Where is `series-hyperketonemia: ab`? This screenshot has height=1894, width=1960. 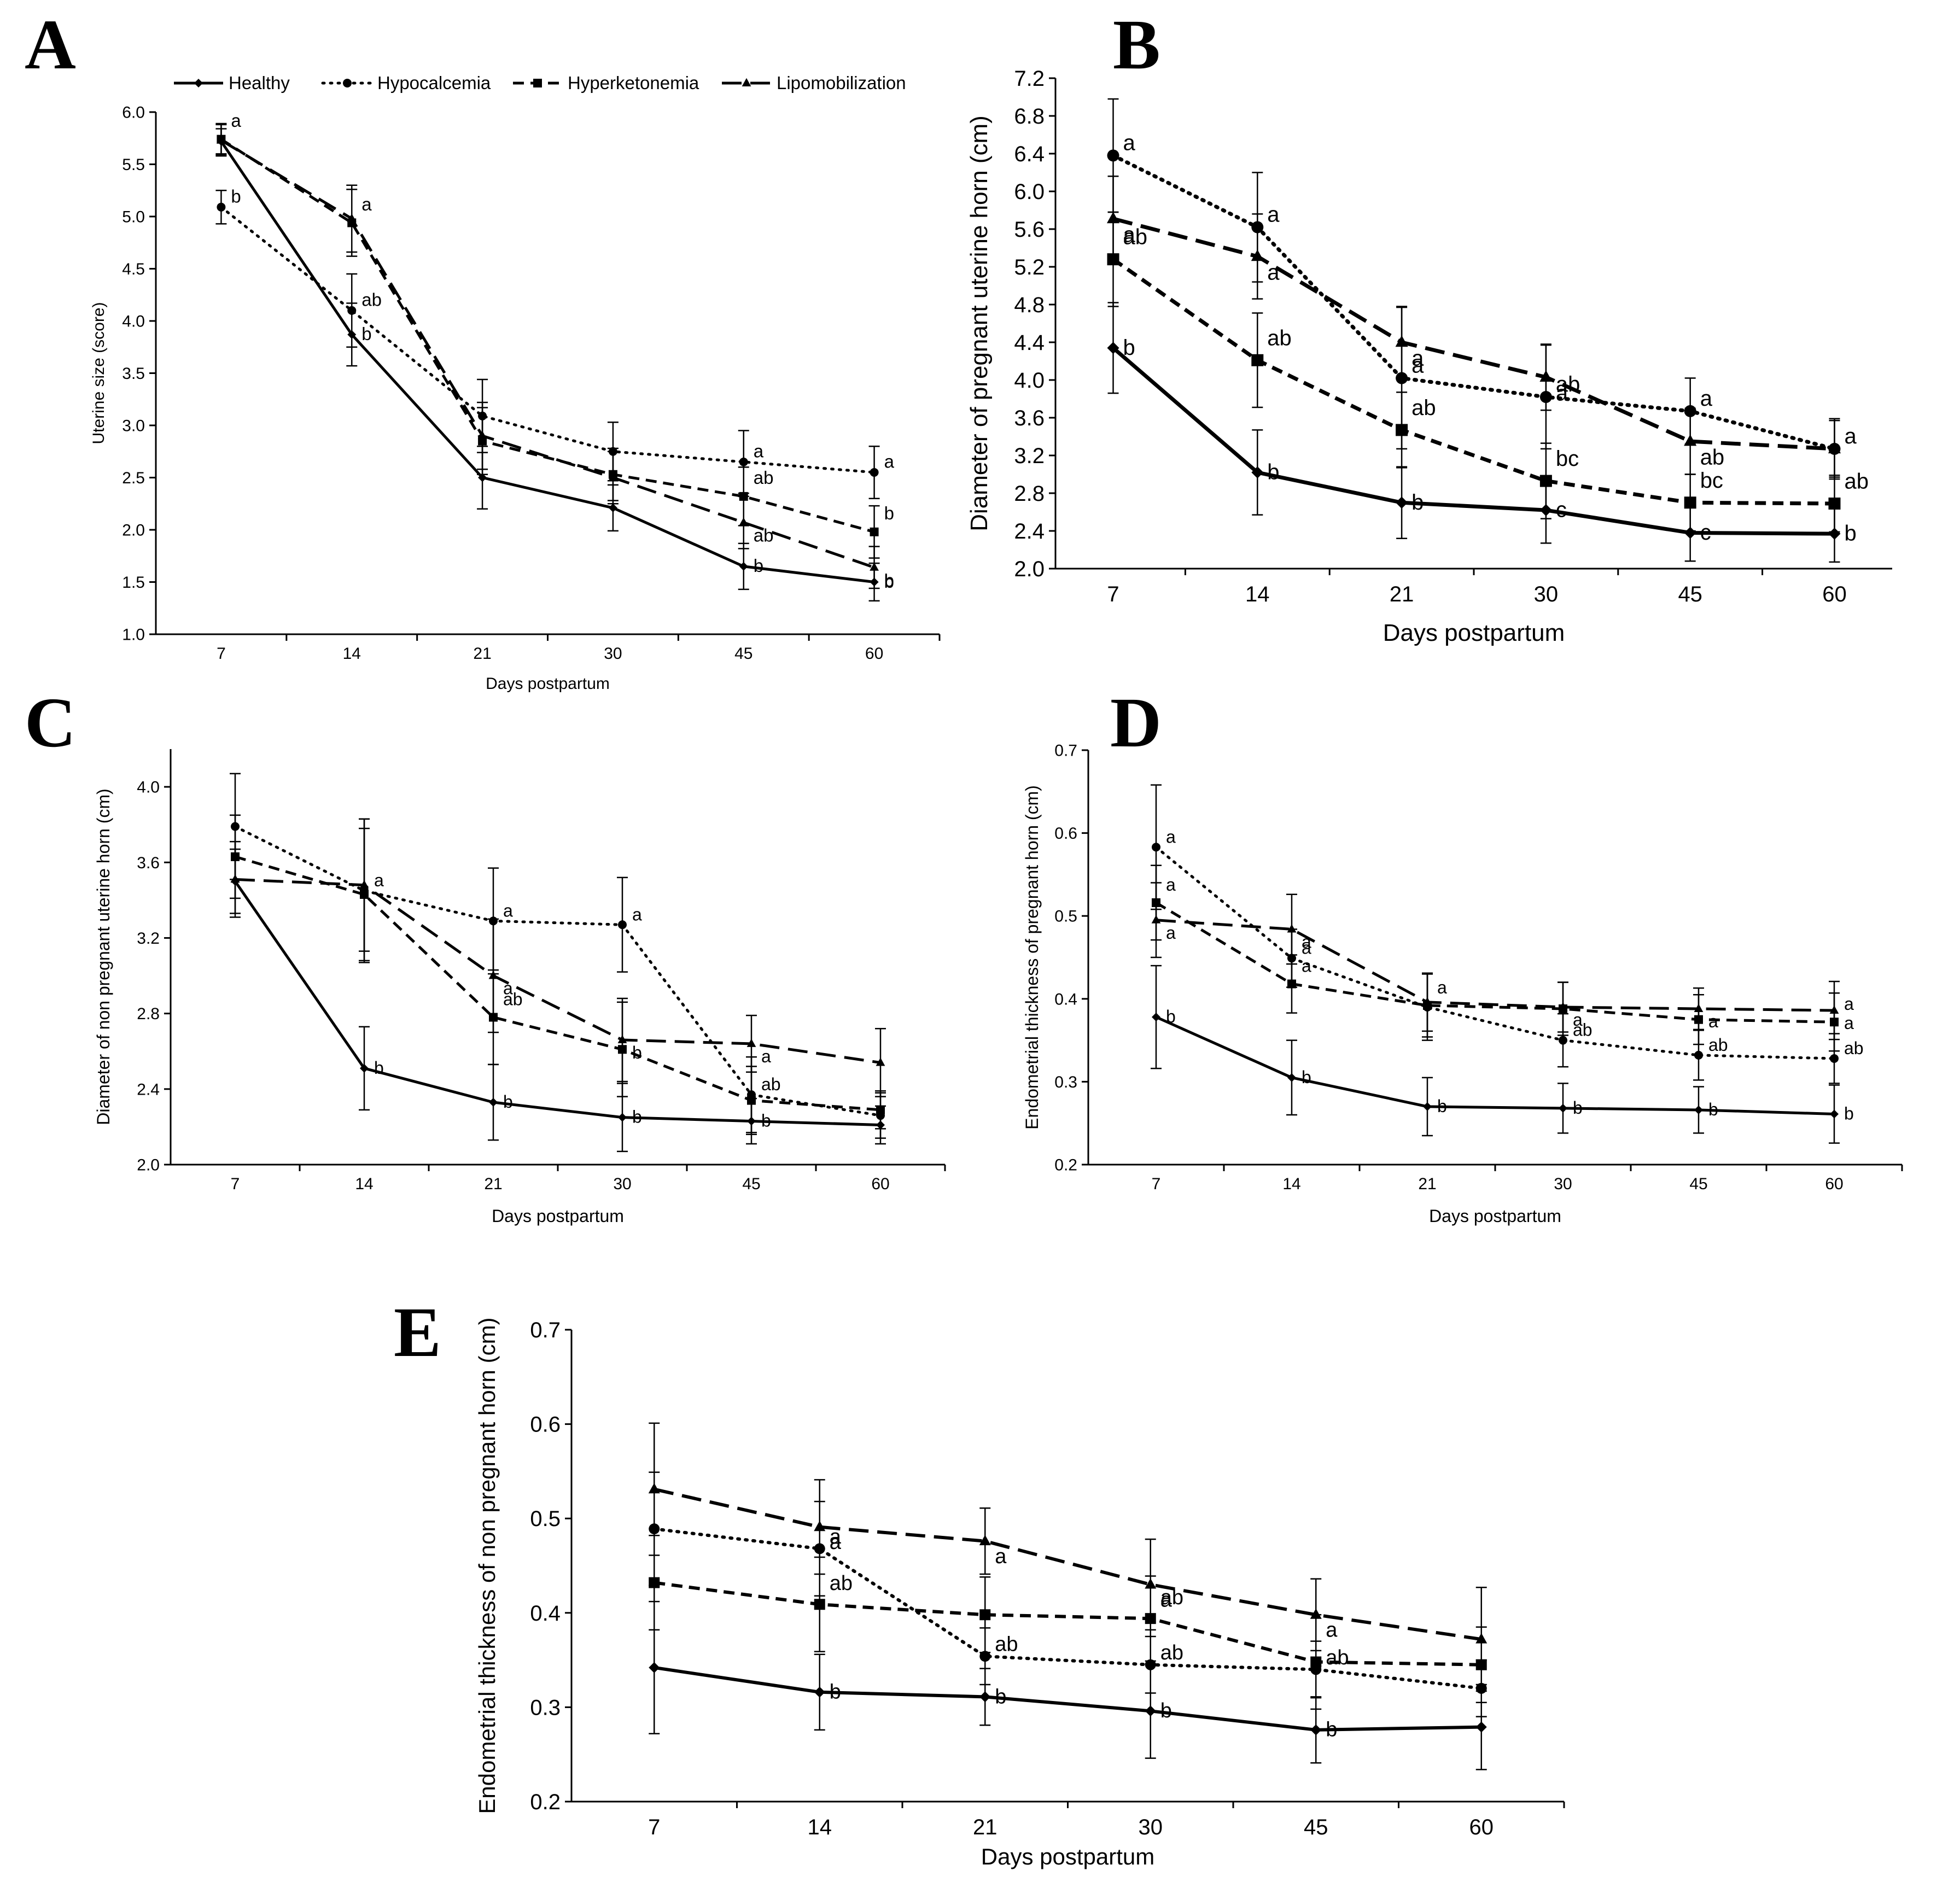 series-hyperketonemia: ab is located at coordinates (558, 974).